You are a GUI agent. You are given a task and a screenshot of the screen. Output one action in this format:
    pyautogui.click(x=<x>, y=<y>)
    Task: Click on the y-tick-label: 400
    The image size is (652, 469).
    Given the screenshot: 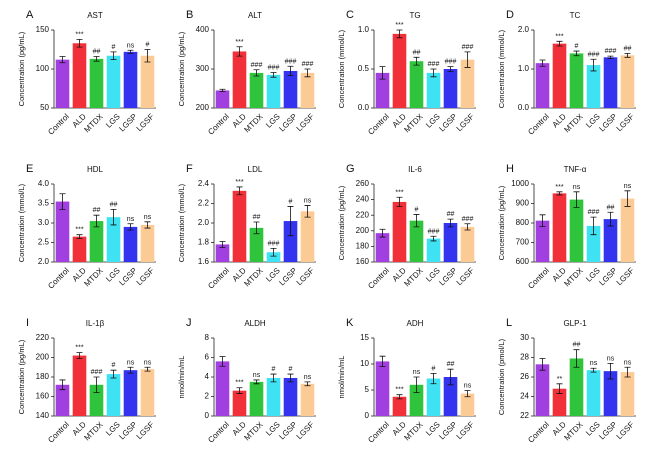 What is the action you would take?
    pyautogui.click(x=203, y=29)
    